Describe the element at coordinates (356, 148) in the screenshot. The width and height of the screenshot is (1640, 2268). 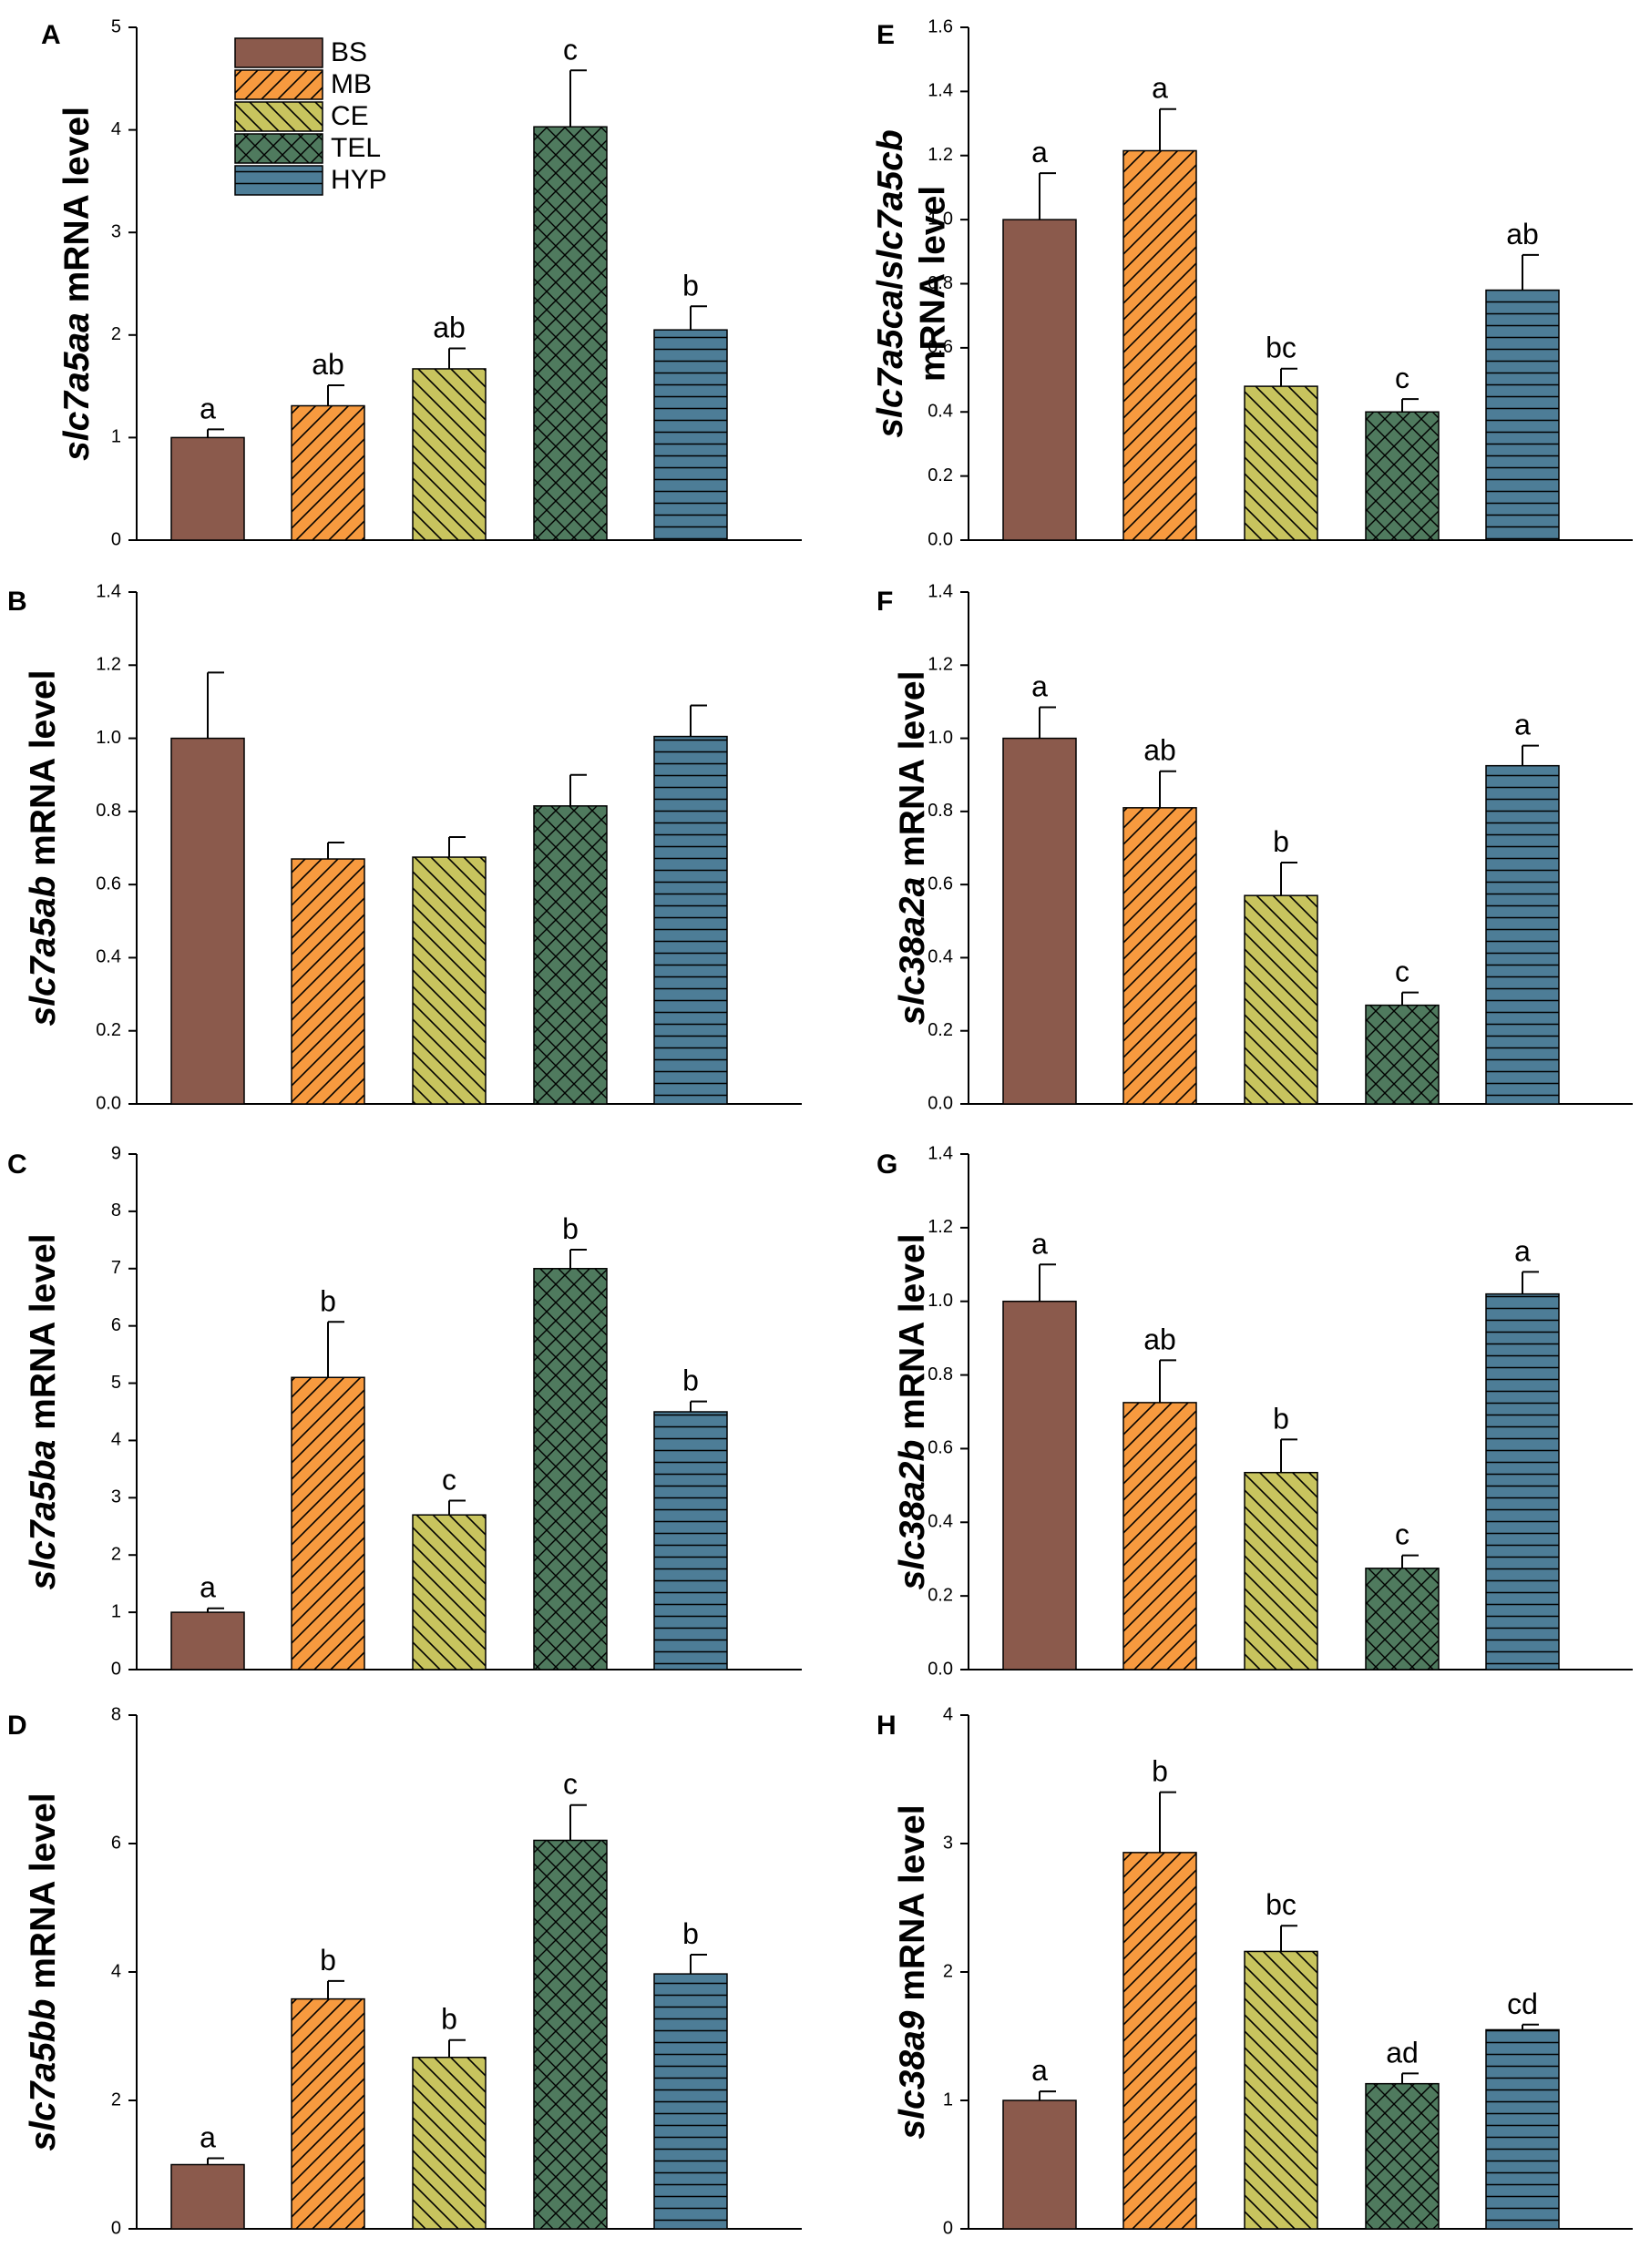
I see `legend-label-tel: TEL` at that location.